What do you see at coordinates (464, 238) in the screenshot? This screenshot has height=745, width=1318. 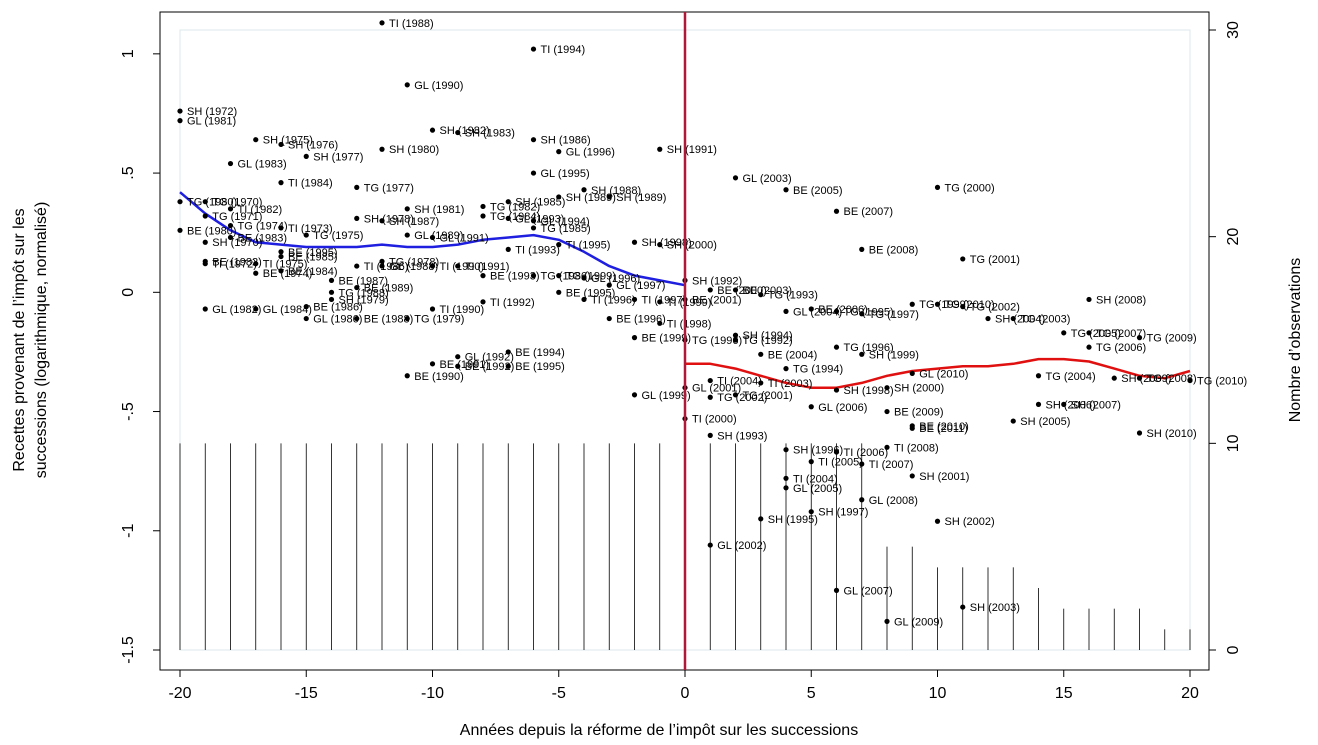 I see `data-point-label: GL (1991)` at bounding box center [464, 238].